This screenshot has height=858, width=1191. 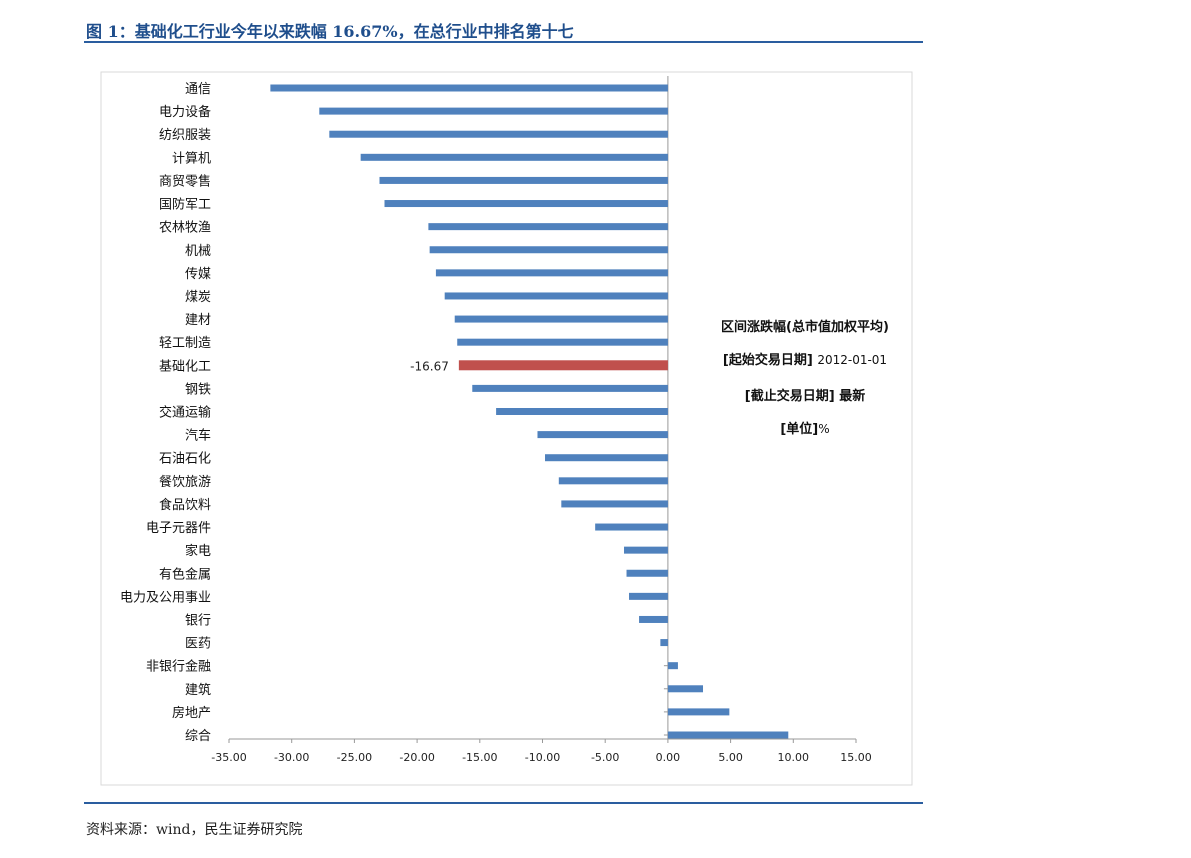 I want to click on x-tick-label: -10.00, so click(x=542, y=757).